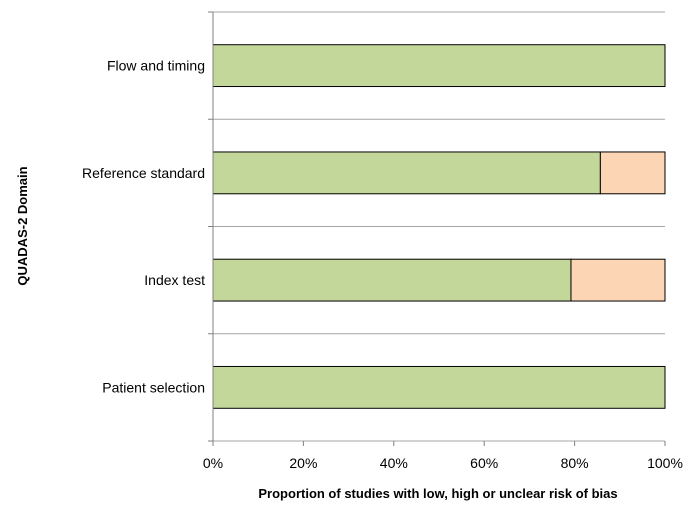  I want to click on category-label: Reference standard, so click(143, 173).